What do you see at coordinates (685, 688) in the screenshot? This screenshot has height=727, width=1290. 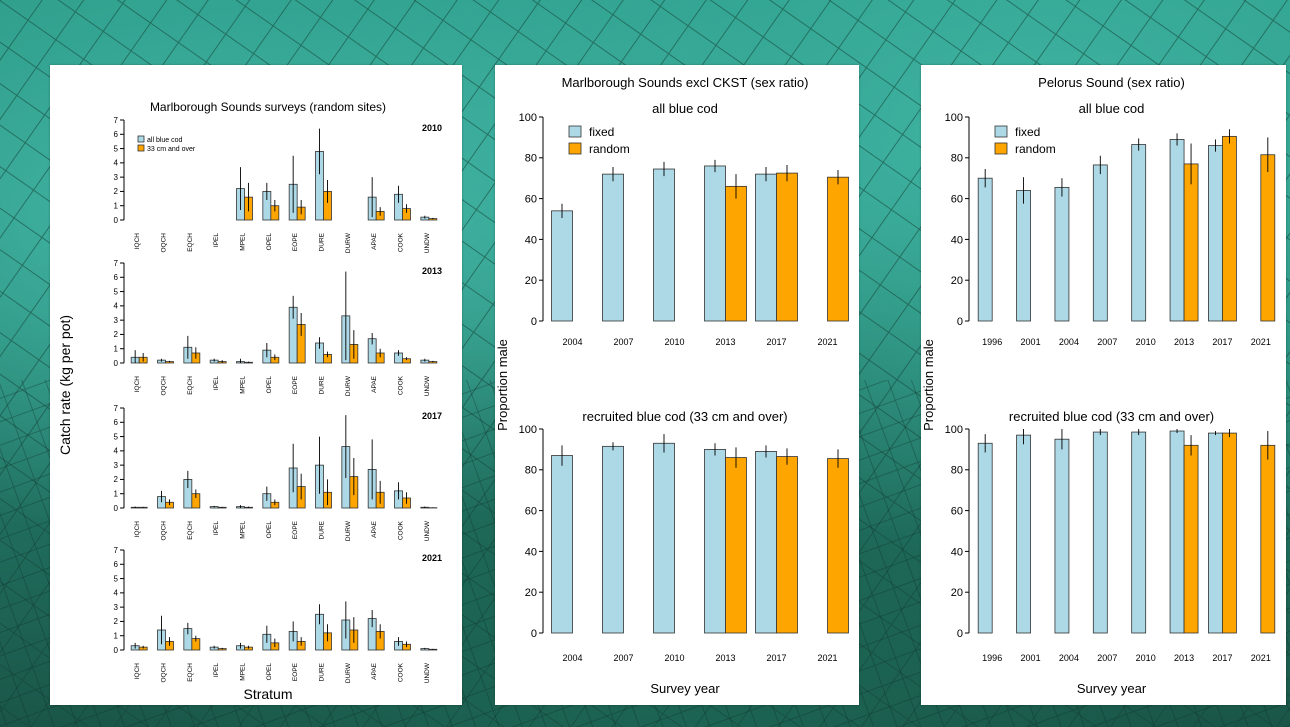 I see `x-axis-label: Survey year` at bounding box center [685, 688].